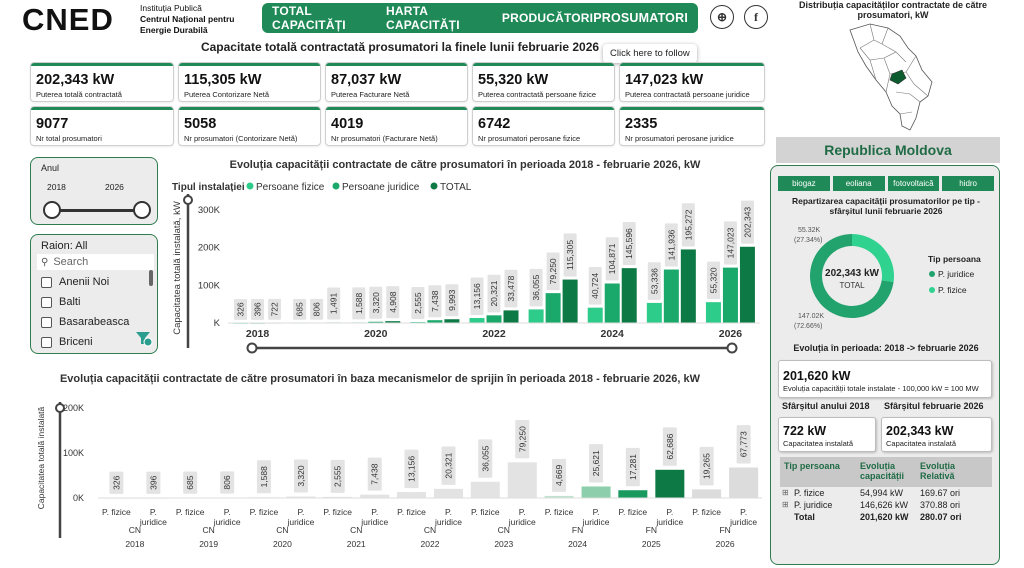 Image resolution: width=1024 pixels, height=568 pixels. Describe the element at coordinates (338, 476) in the screenshot. I see `chart2-data-label: 2,555` at that location.